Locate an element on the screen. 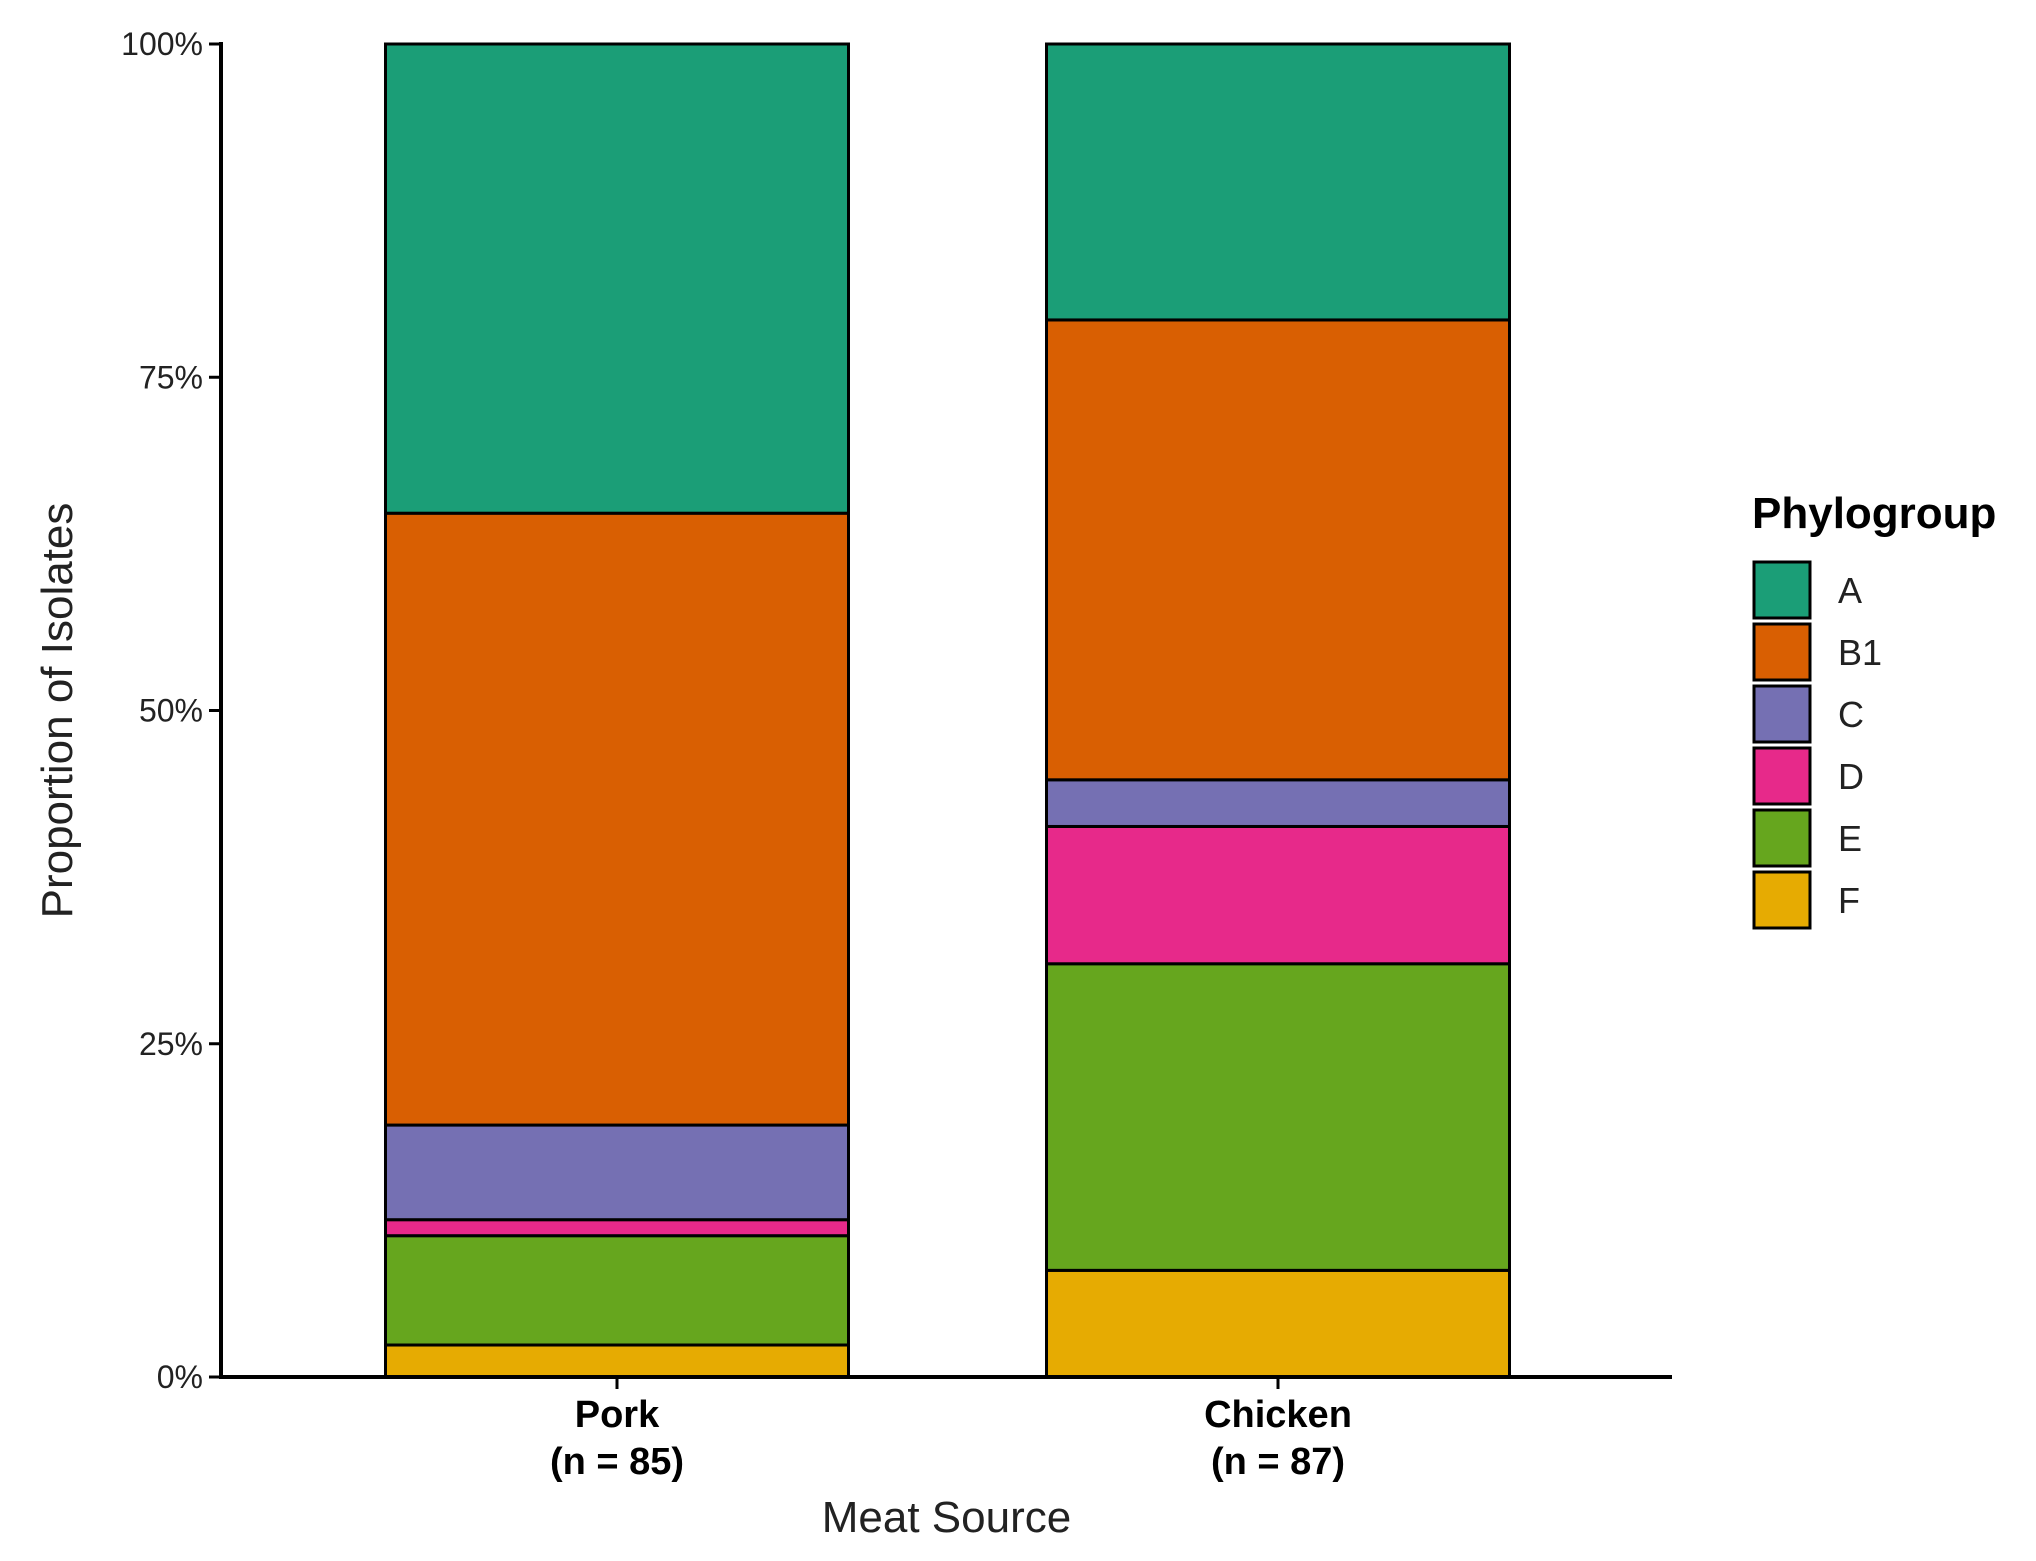 The image size is (2036, 1561). legend-key-f is located at coordinates (1782, 900).